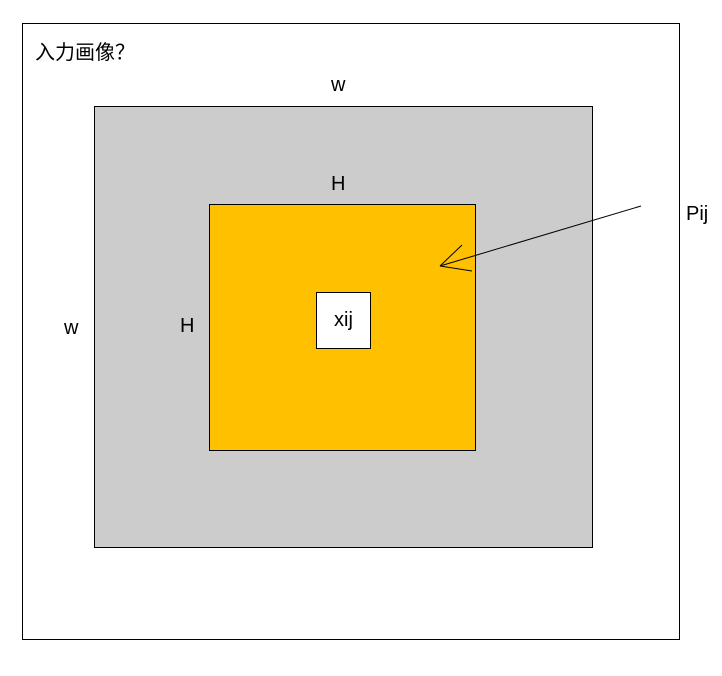 The image size is (722, 676). What do you see at coordinates (187, 326) in the screenshot?
I see `inner-height-label: H` at bounding box center [187, 326].